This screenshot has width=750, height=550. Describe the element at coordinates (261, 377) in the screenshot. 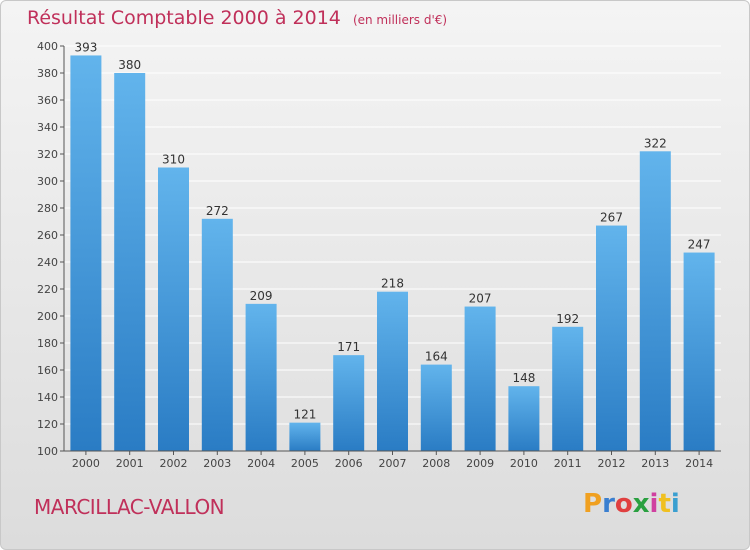

I see `bar-2004` at that location.